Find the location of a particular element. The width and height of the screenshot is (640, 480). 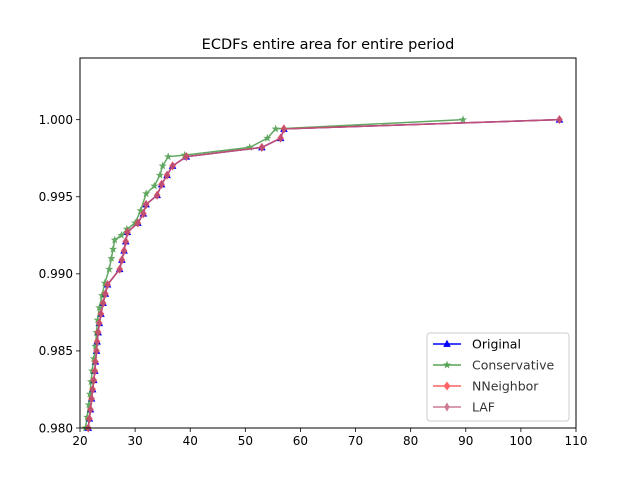

legend-item-nneighbor: NNeighbor is located at coordinates (486, 386).